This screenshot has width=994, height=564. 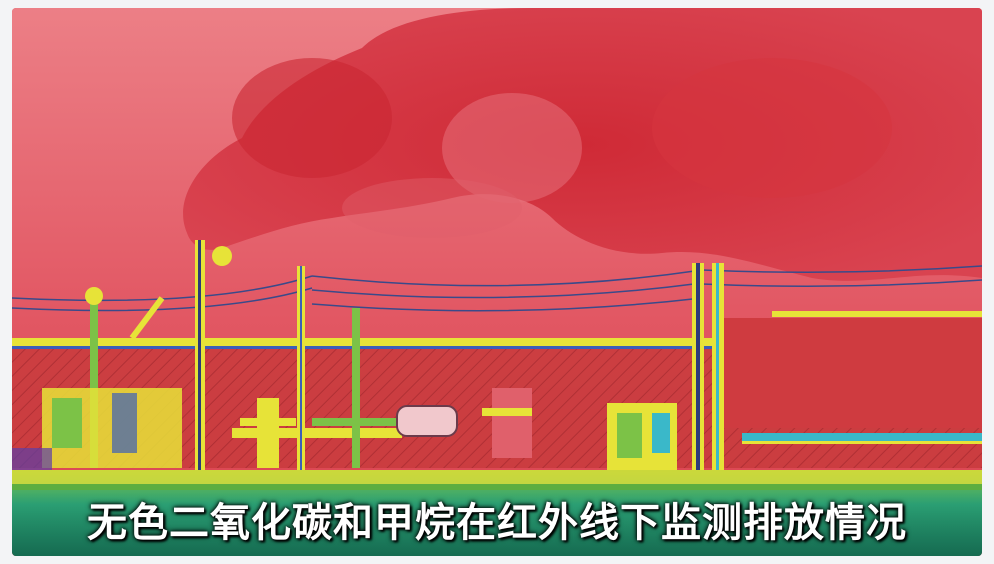 What do you see at coordinates (427, 421) in the screenshot?
I see `cylinder-tank` at bounding box center [427, 421].